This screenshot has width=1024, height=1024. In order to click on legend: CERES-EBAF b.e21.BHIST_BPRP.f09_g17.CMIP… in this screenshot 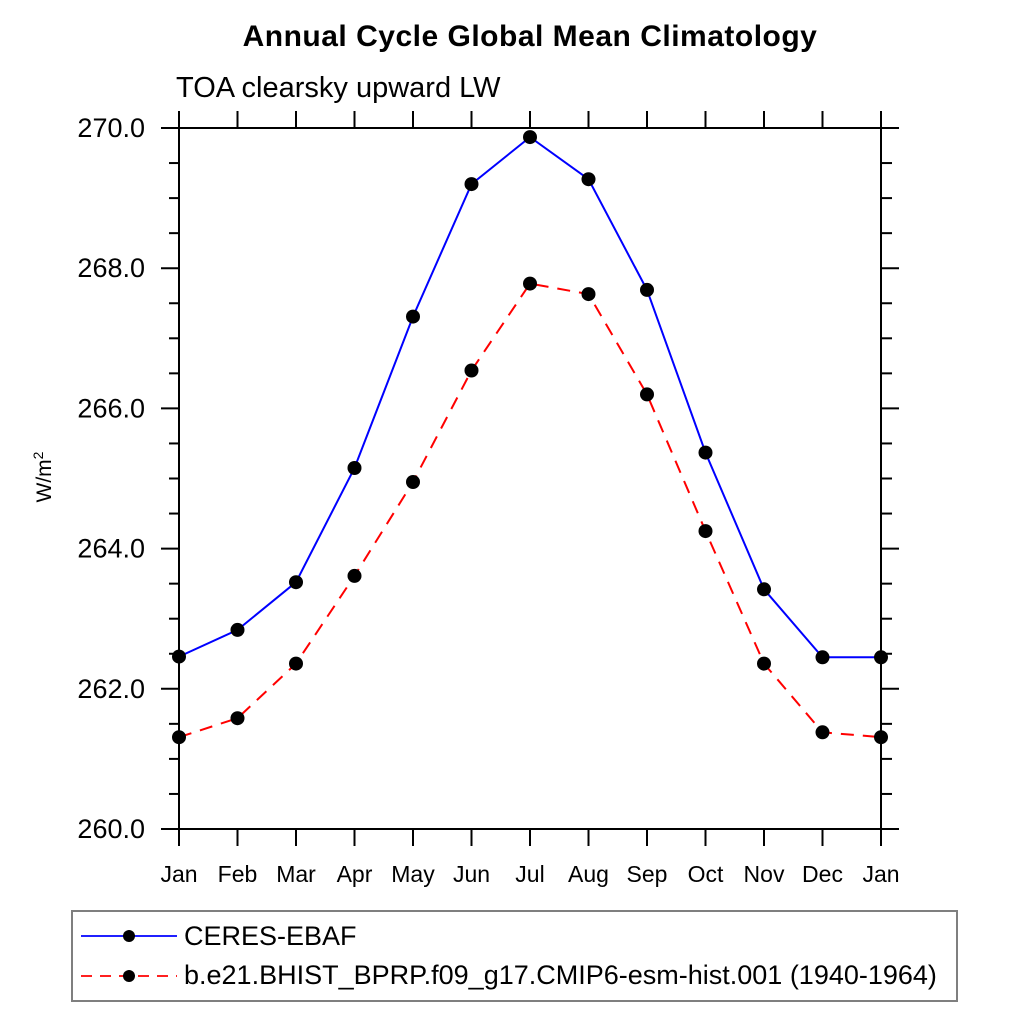, I will do `click(514, 956)`.